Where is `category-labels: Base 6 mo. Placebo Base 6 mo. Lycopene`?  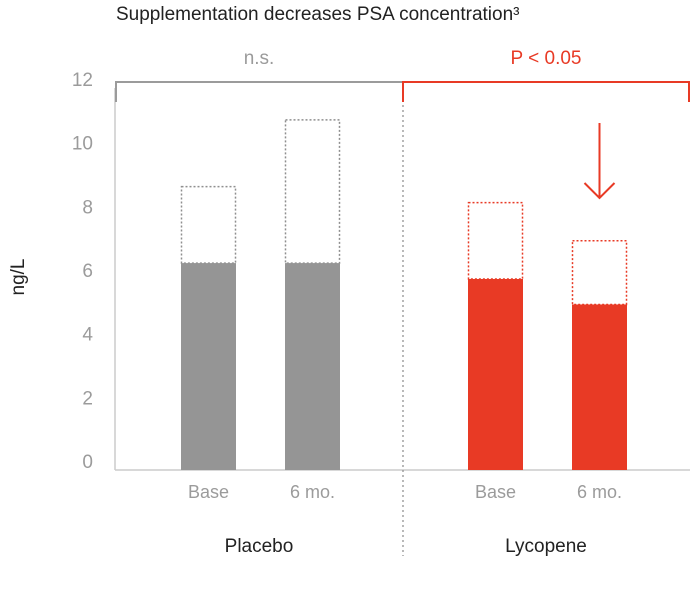 category-labels: Base 6 mo. Placebo Base 6 mo. Lycopene is located at coordinates (405, 519).